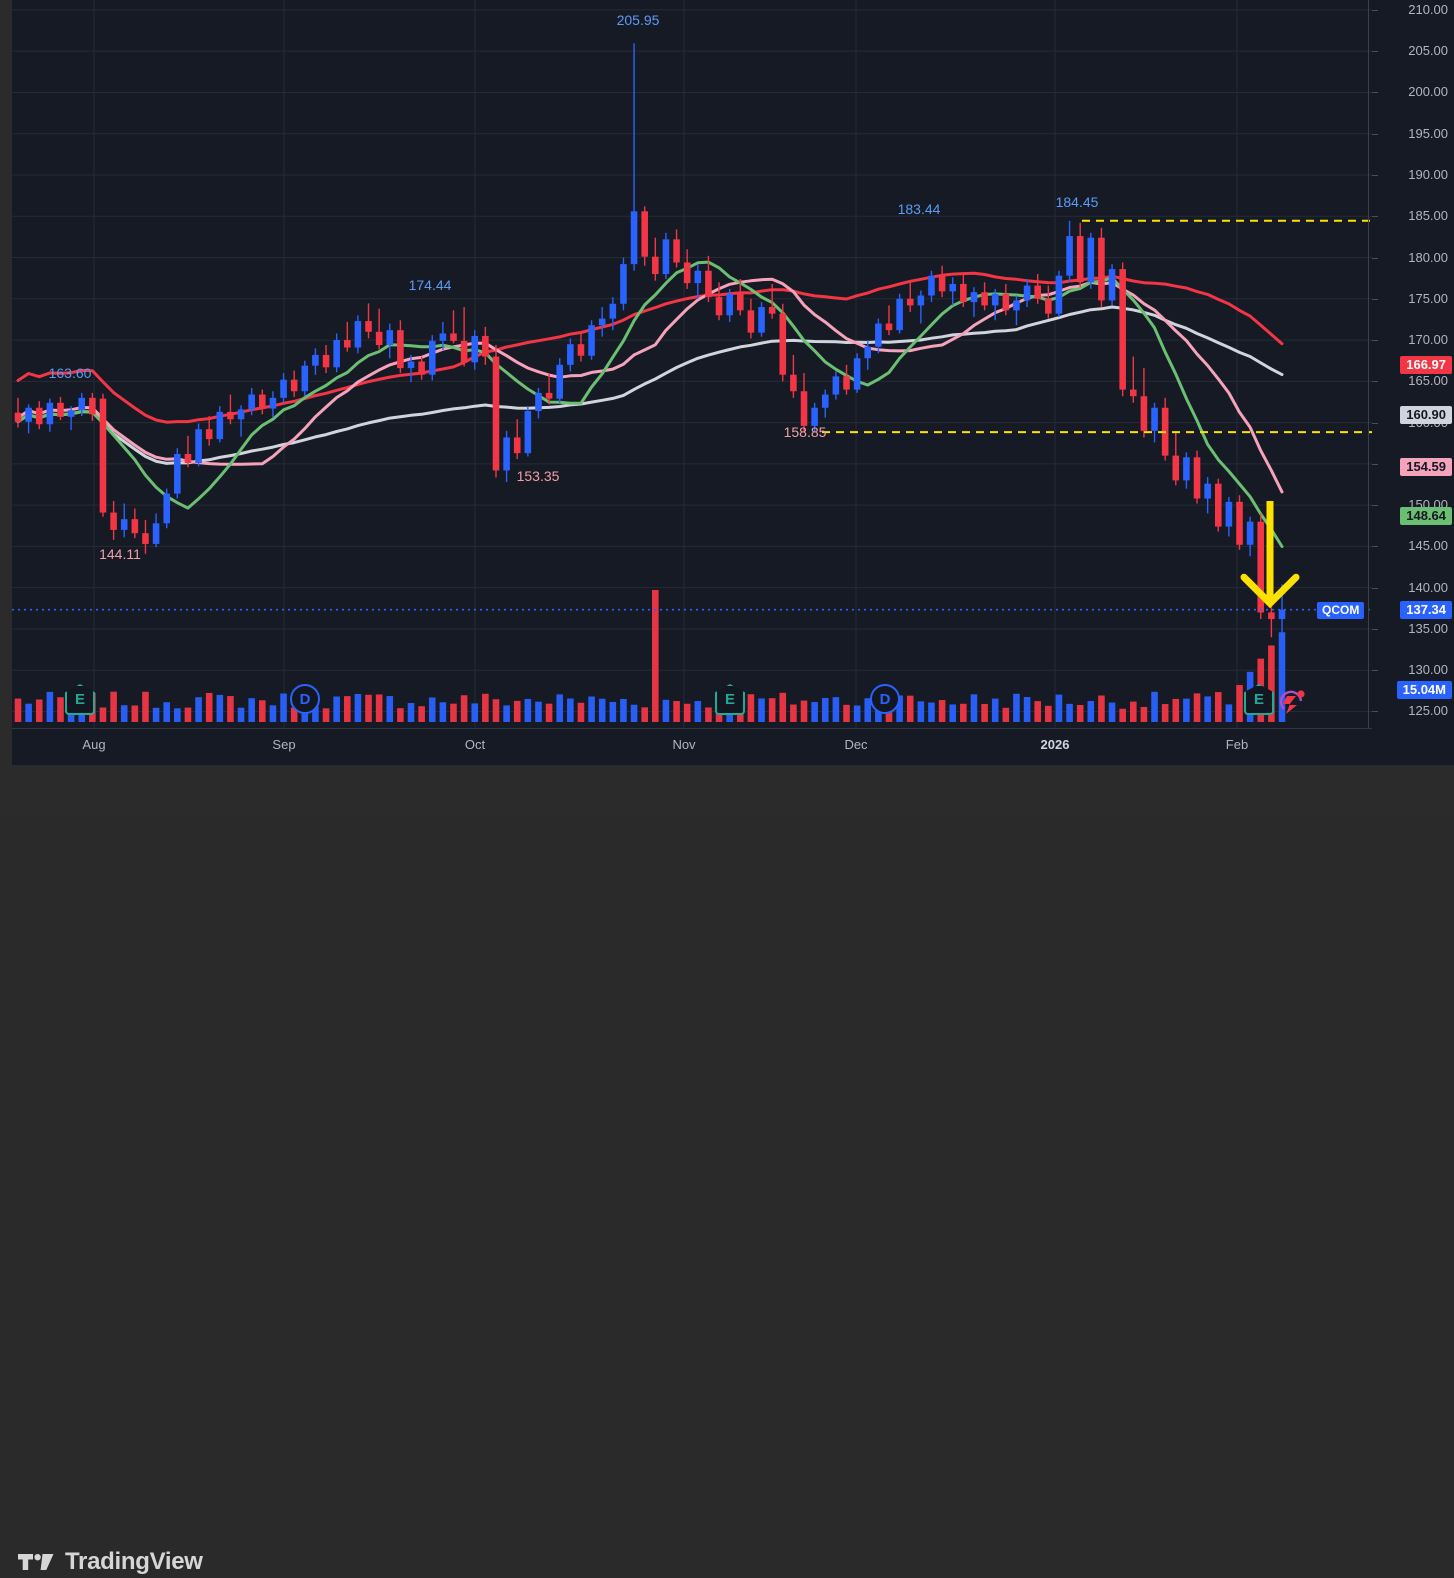 This screenshot has width=1454, height=1578. What do you see at coordinates (1424, 690) in the screenshot?
I see `volume-badge: 15.04M` at bounding box center [1424, 690].